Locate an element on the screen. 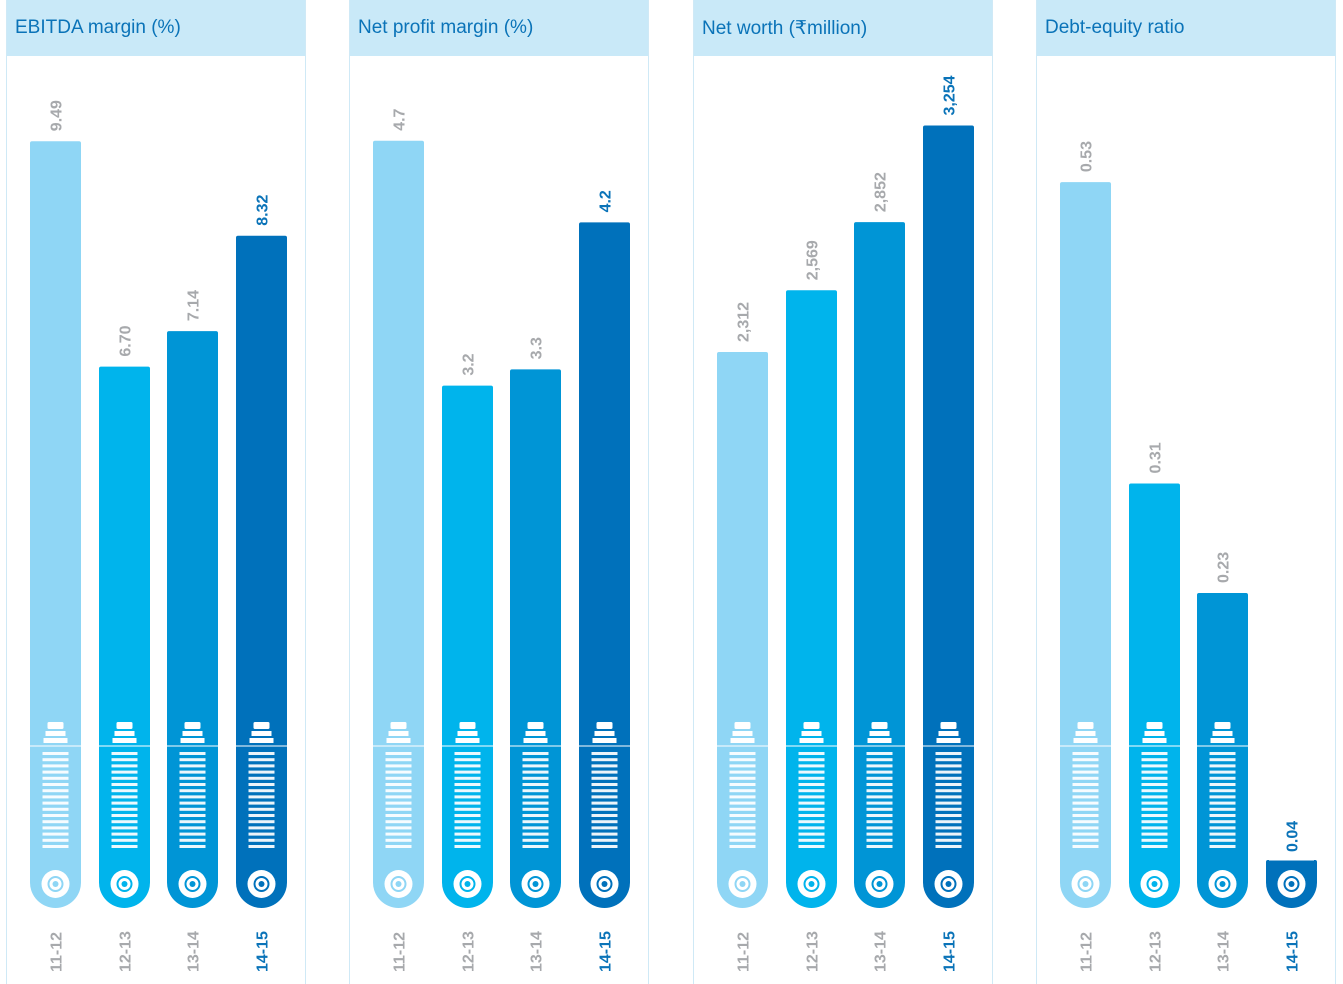 This screenshot has height=984, width=1343. chart-title: Debt-equity ratio is located at coordinates (1114, 28).